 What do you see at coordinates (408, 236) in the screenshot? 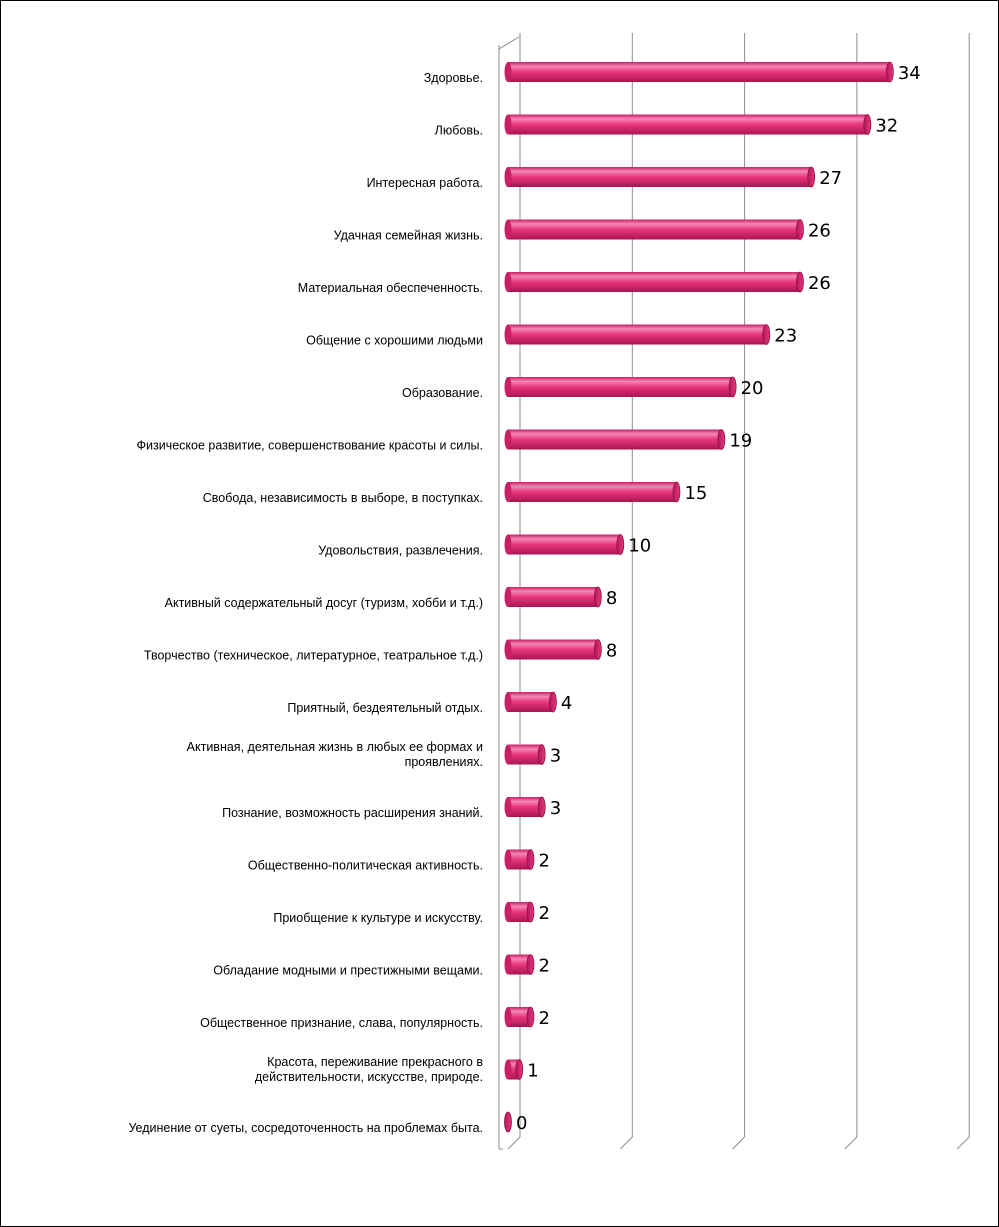
I see `category-label: Удачная семейная жизнь.` at bounding box center [408, 236].